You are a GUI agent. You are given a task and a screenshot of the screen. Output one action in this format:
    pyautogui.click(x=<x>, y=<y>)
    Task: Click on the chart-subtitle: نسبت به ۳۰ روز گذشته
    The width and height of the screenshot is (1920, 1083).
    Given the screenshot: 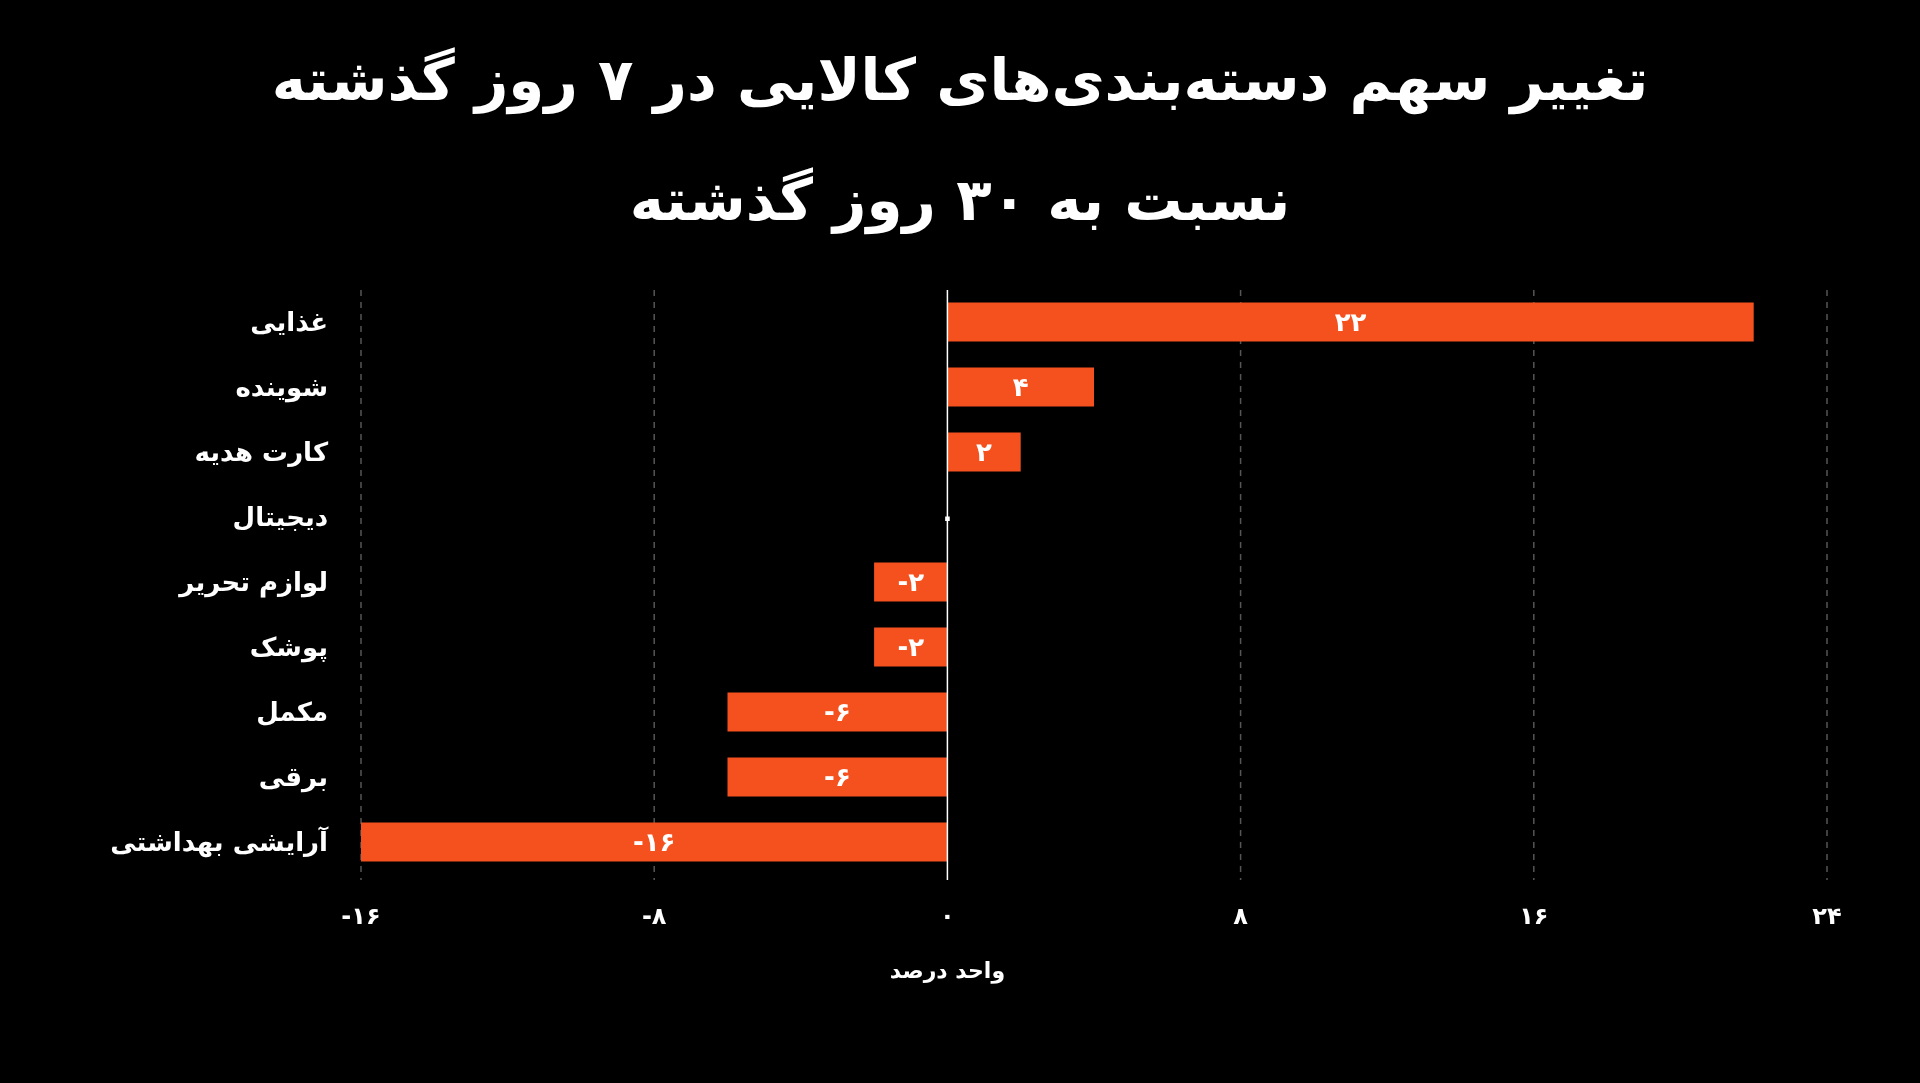 What is the action you would take?
    pyautogui.click(x=960, y=200)
    